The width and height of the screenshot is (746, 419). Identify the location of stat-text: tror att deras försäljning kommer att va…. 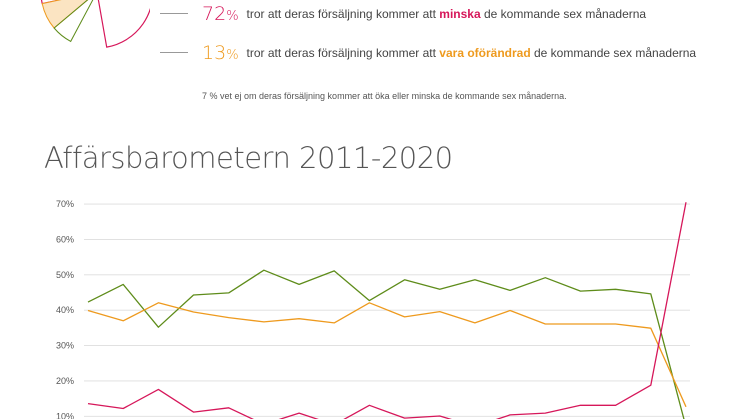
(482, 53).